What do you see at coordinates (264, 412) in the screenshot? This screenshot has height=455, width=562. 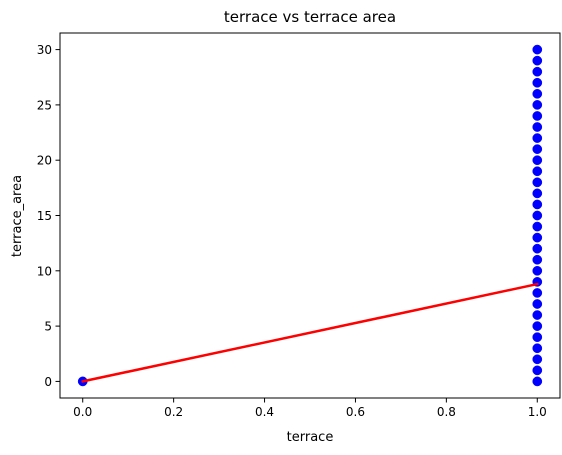 I see `x-tick-label: 0.4` at bounding box center [264, 412].